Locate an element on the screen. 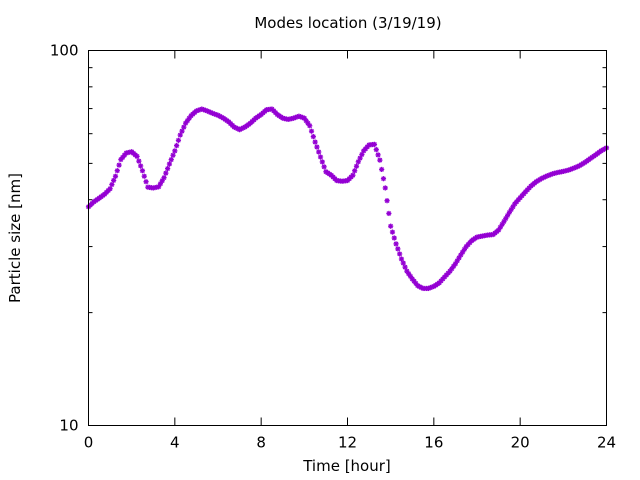 Image resolution: width=640 pixels, height=480 pixels. x-tick-label: 24 is located at coordinates (606, 443).